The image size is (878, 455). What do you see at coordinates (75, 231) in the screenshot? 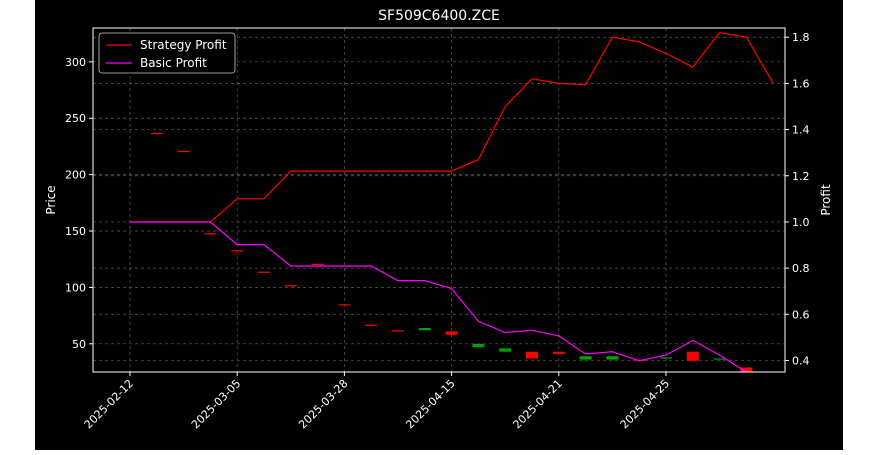
I see `y-left-tick-label: 150` at bounding box center [75, 231].